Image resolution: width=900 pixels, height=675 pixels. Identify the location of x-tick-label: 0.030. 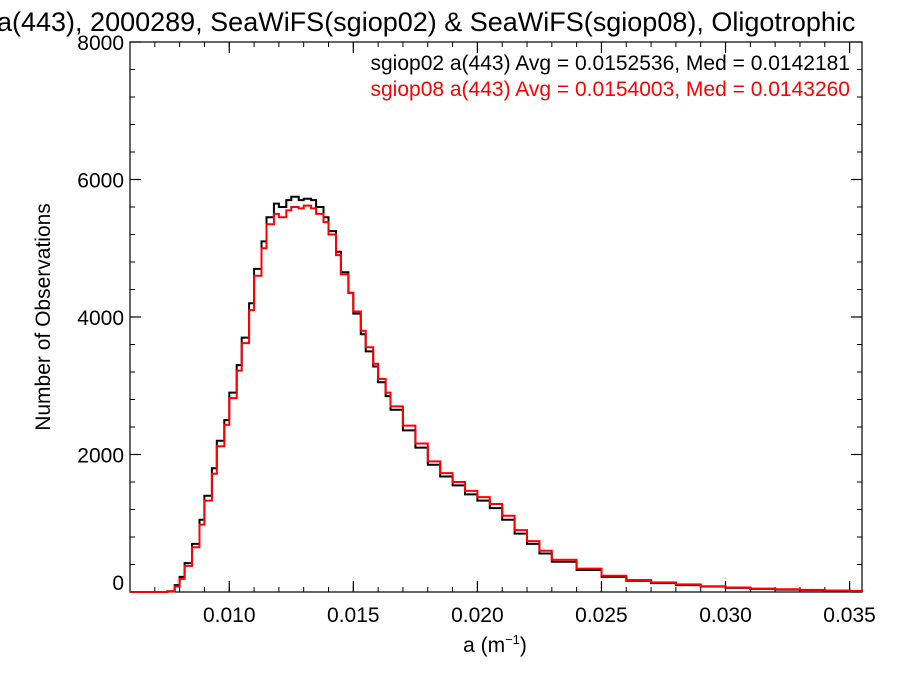
(725, 615).